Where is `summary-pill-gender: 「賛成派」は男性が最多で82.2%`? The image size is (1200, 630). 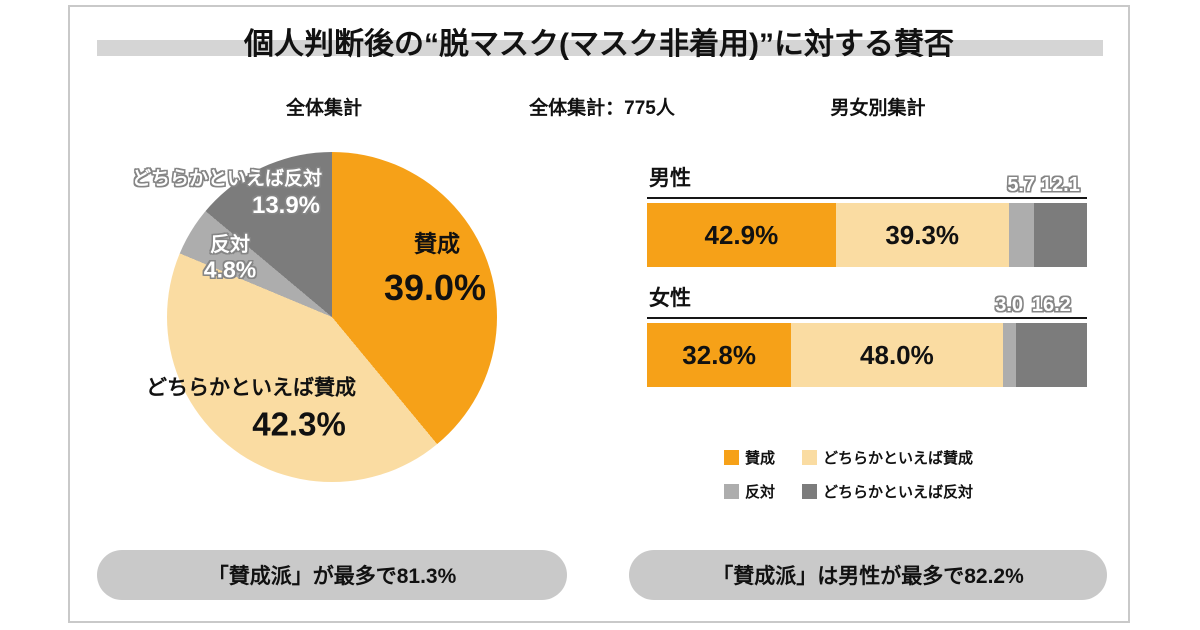
summary-pill-gender: 「賛成派」は男性が最多で82.2% is located at coordinates (868, 575).